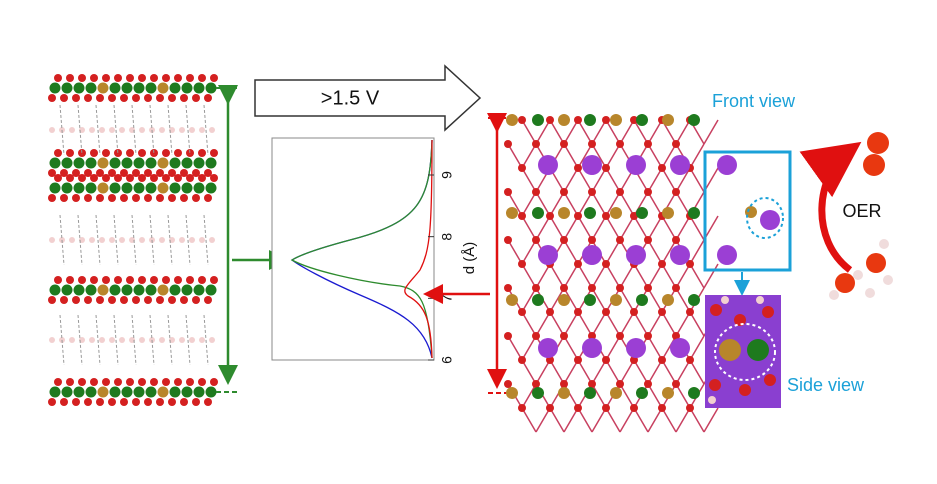 This screenshot has height=484, width=937. Describe the element at coordinates (368, 98) in the screenshot. I see `process-arrow` at that location.